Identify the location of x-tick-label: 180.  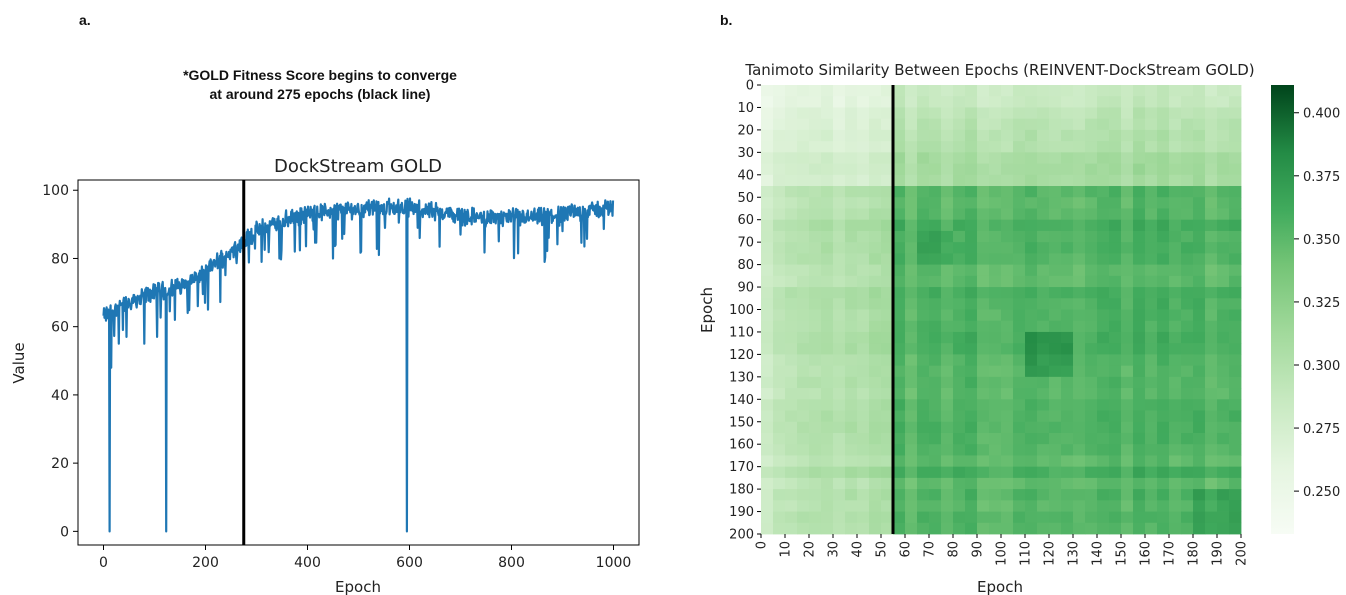
(1194, 553).